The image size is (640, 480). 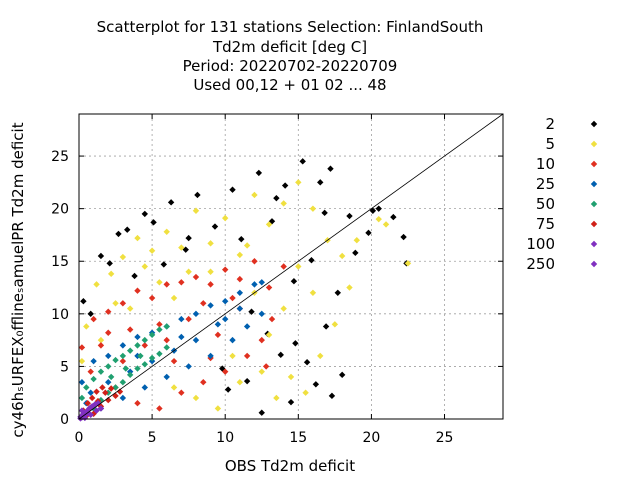 What do you see at coordinates (64, 367) in the screenshot?
I see `y-tick-label: 5` at bounding box center [64, 367].